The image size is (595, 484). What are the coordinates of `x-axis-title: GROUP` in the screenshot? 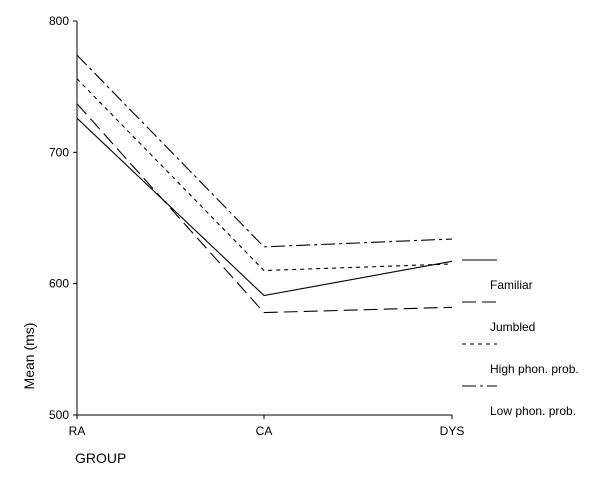 It's located at (100, 458).